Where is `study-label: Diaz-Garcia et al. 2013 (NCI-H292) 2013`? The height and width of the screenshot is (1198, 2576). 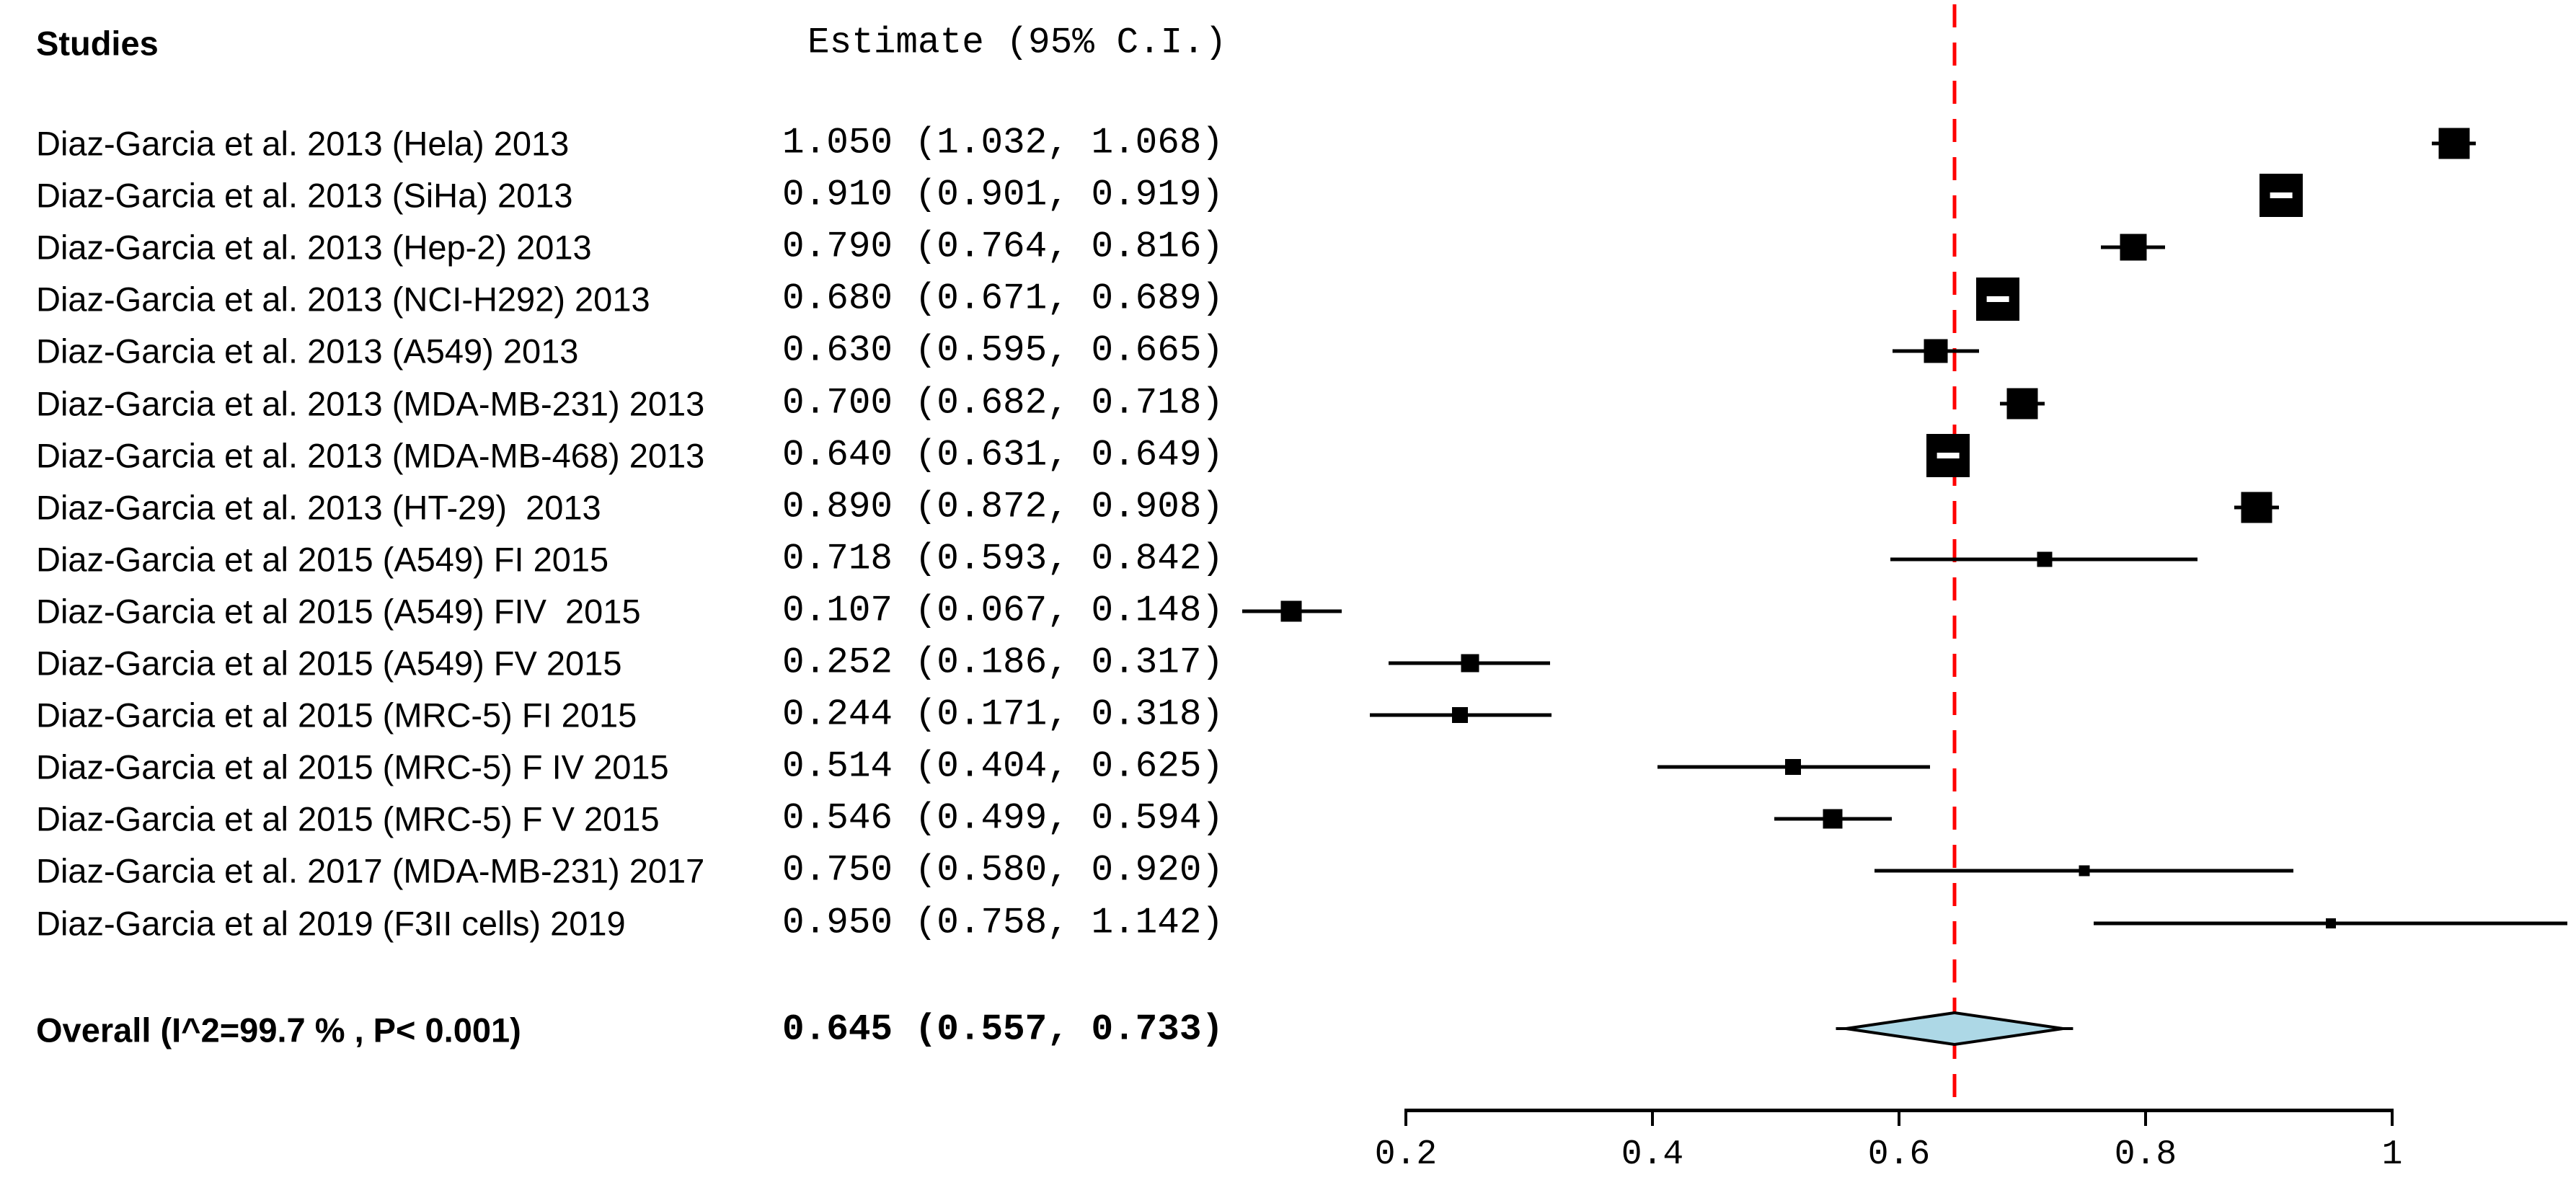 study-label: Diaz-Garcia et al. 2013 (NCI-H292) 2013 is located at coordinates (343, 299).